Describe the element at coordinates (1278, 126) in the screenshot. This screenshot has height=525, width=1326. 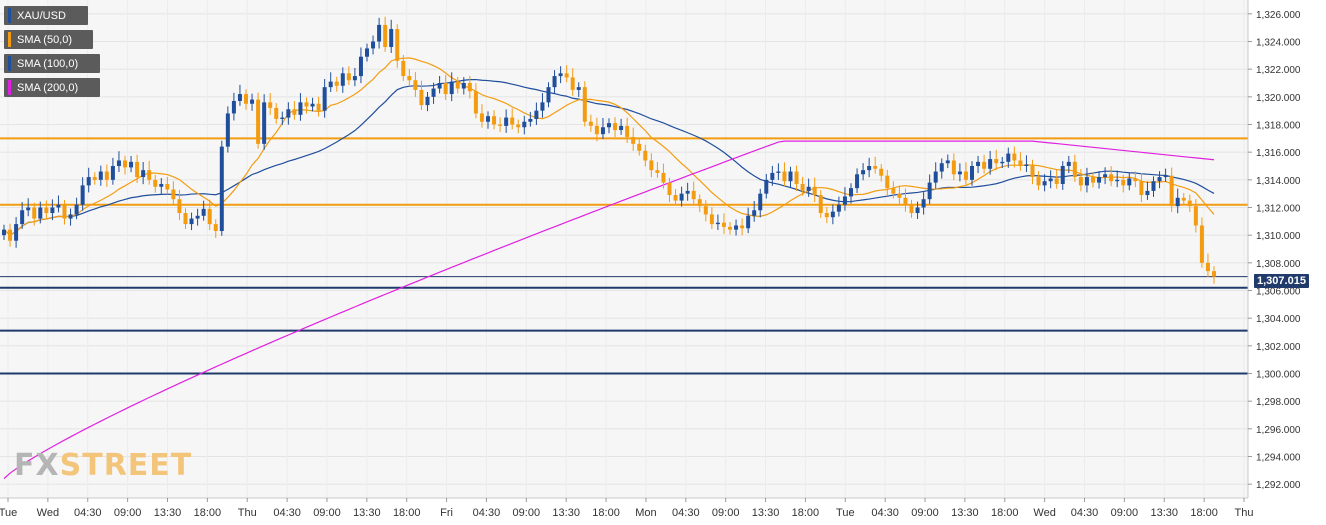
I see `y-tick-label: 1,318.000` at that location.